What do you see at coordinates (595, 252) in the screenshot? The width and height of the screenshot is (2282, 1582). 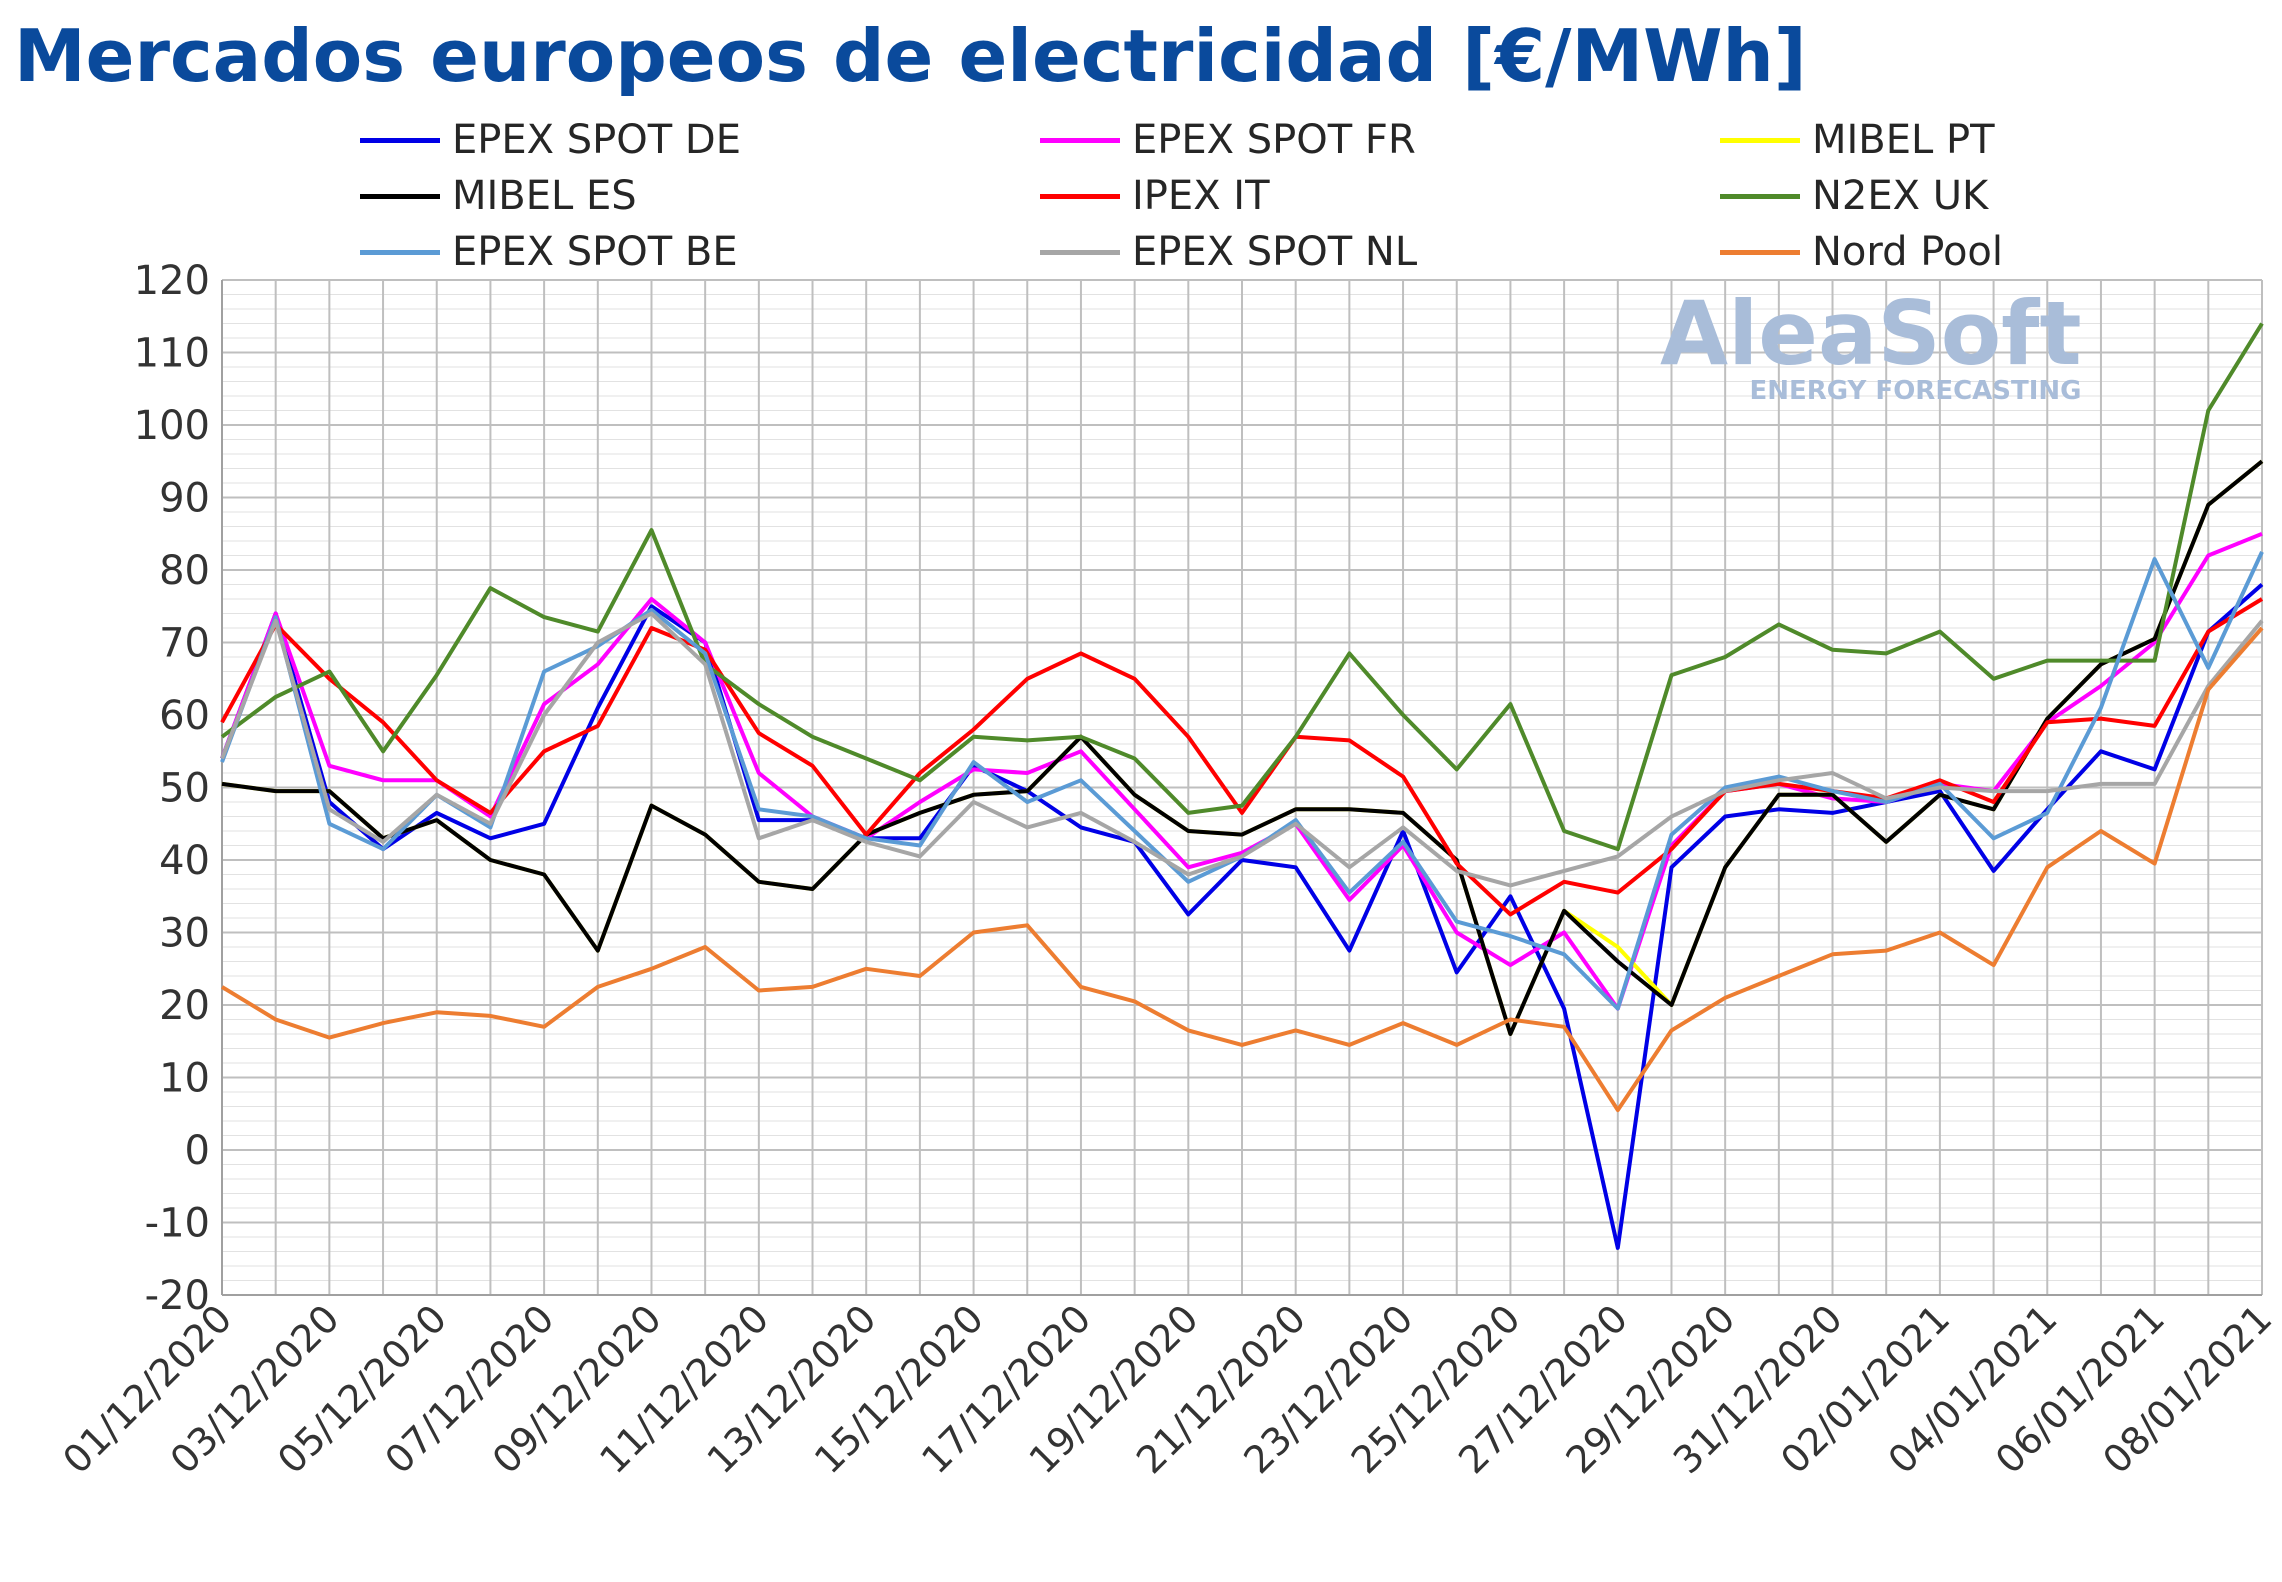 I see `legend-label: EPEX SPOT BE` at bounding box center [595, 252].